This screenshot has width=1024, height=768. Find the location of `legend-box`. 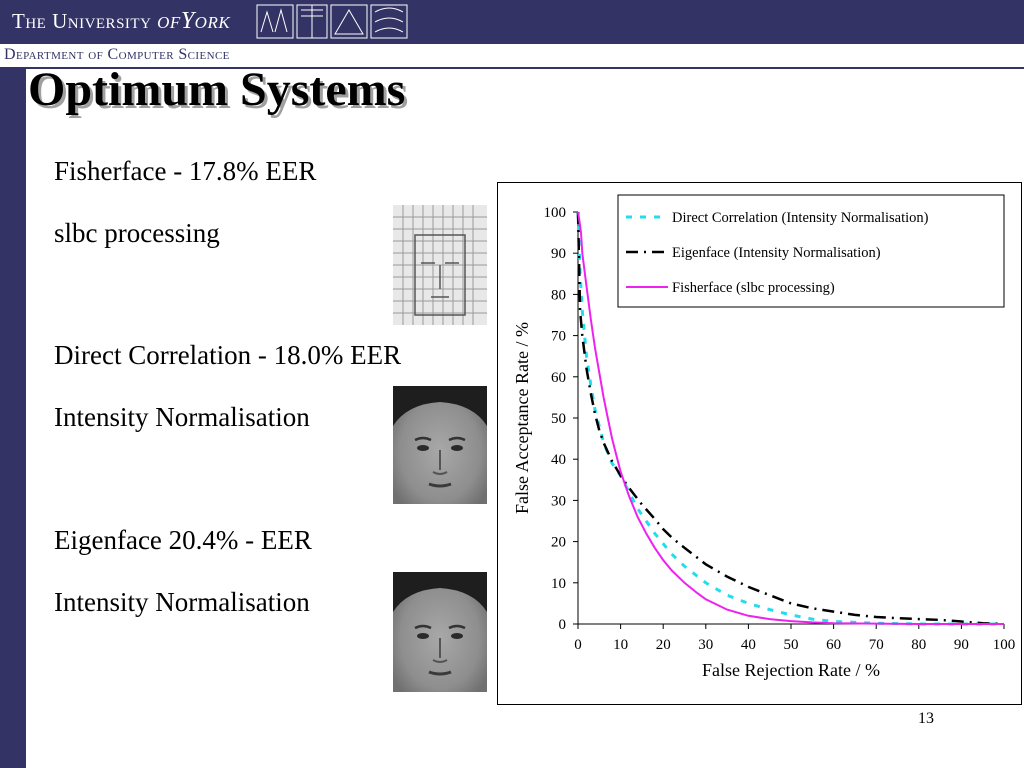

legend-box is located at coordinates (811, 251).